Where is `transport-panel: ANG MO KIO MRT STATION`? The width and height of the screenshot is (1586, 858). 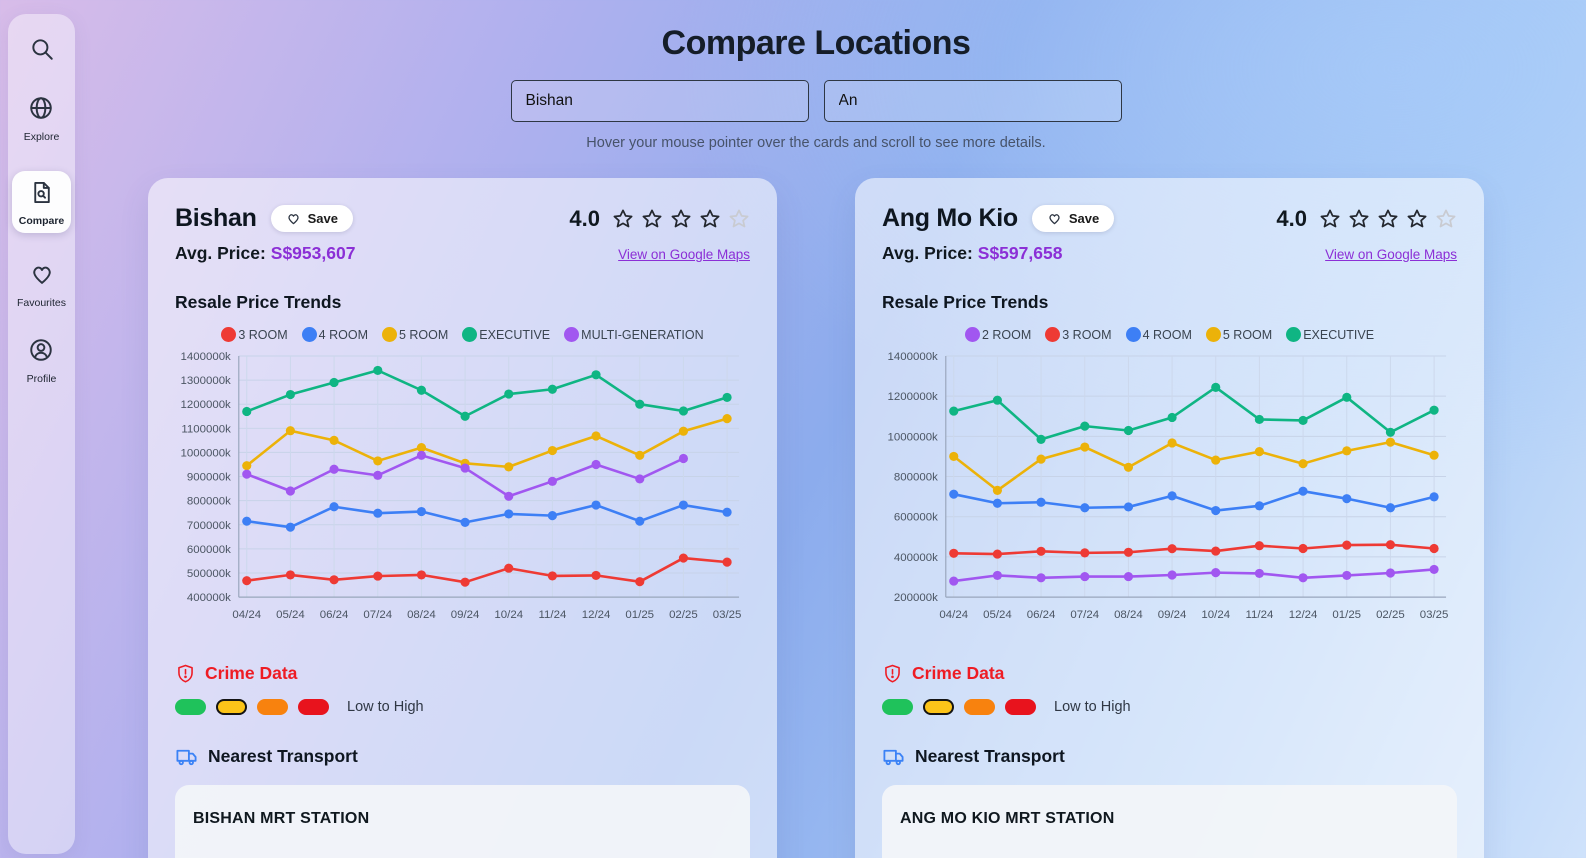 transport-panel: ANG MO KIO MRT STATION is located at coordinates (1169, 821).